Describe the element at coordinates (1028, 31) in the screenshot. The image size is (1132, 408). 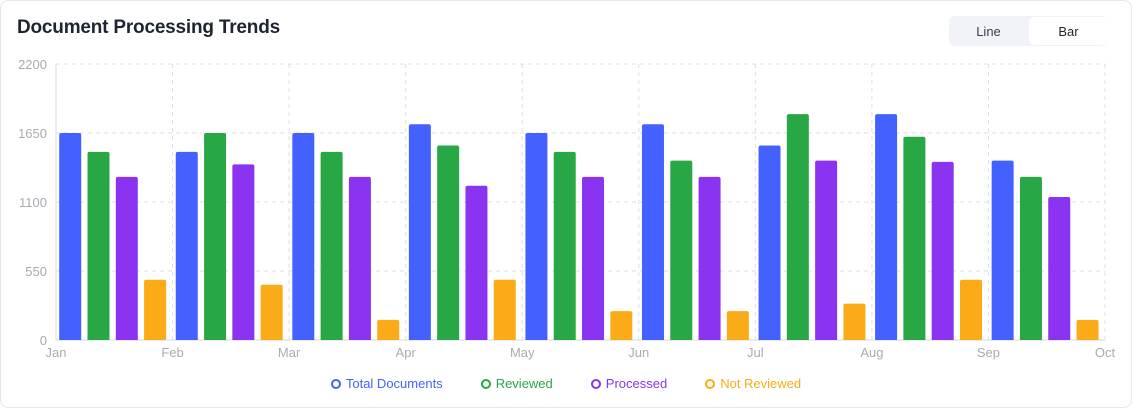
I see `chart-type-toggle: Line Bar` at that location.